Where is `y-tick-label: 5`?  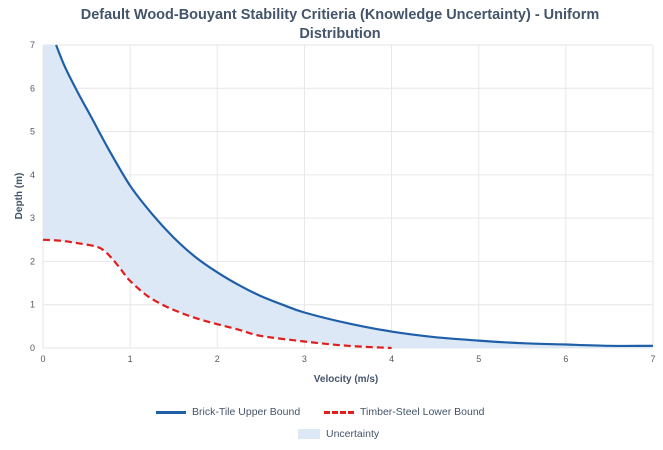 y-tick-label: 5 is located at coordinates (32, 132).